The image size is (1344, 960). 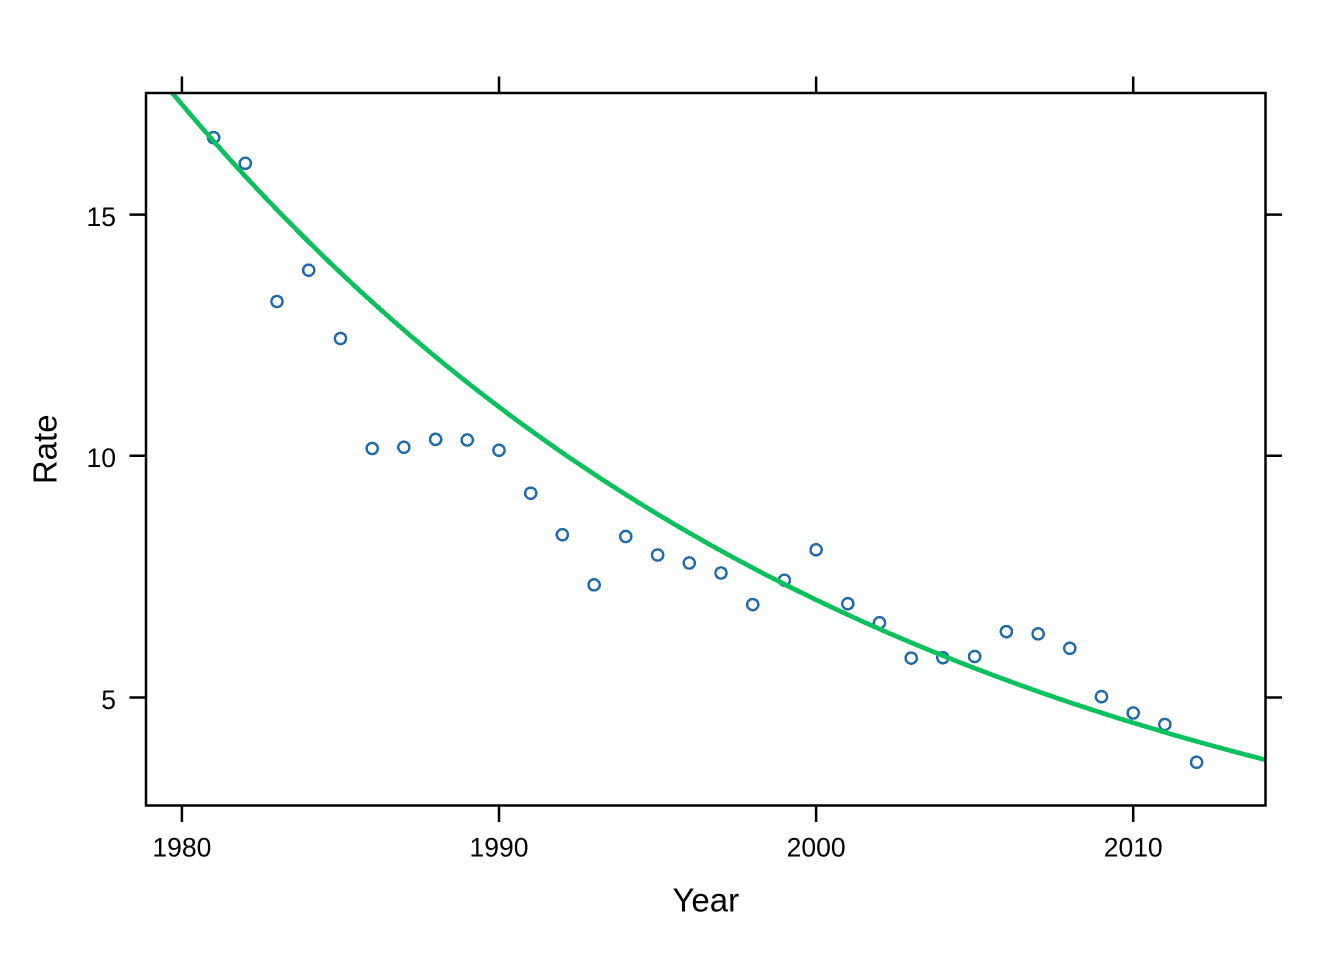 What do you see at coordinates (101, 458) in the screenshot?
I see `svg-text: 10` at bounding box center [101, 458].